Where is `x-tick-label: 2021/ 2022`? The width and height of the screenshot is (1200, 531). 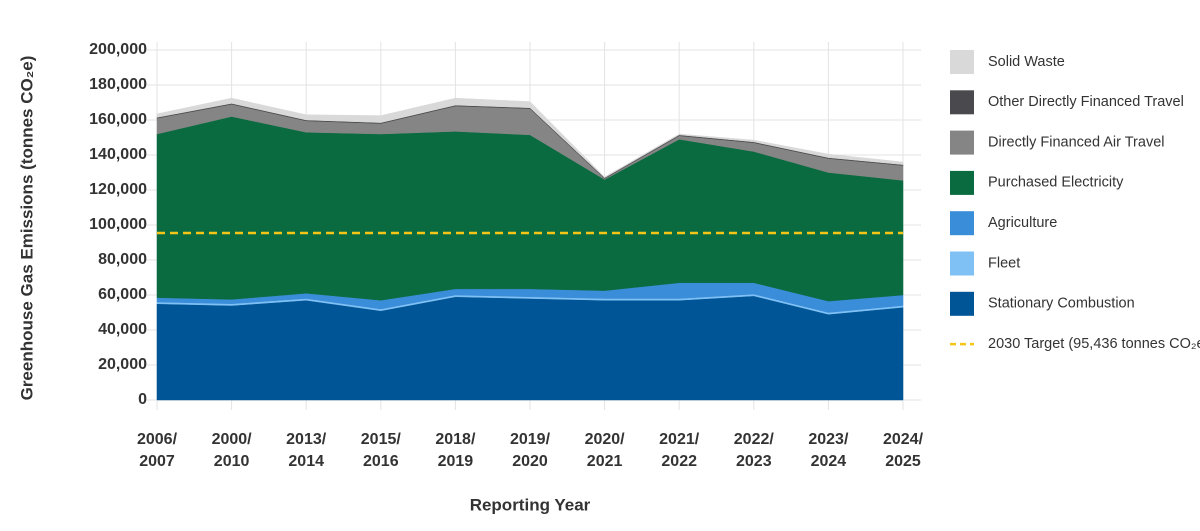
x-tick-label: 2021/ 2022 is located at coordinates (679, 450).